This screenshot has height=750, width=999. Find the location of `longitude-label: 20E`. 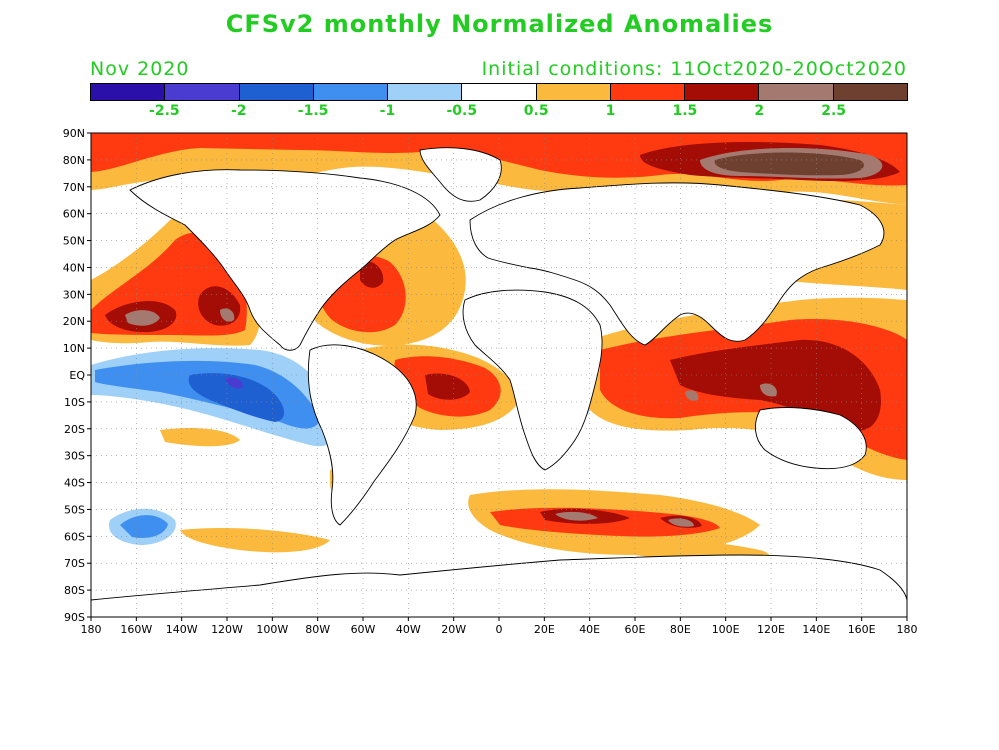

longitude-label: 20E is located at coordinates (544, 629).